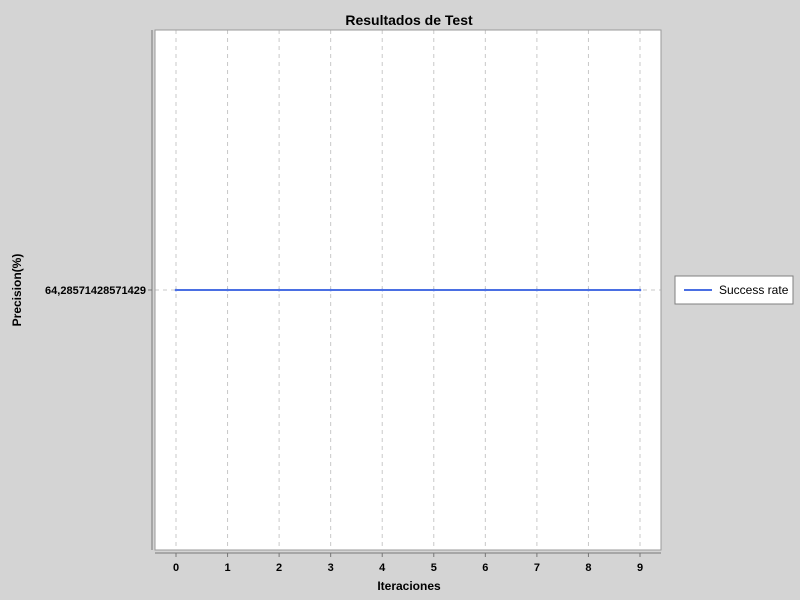 This screenshot has width=800, height=600. What do you see at coordinates (382, 568) in the screenshot?
I see `x-tick-label: 4` at bounding box center [382, 568].